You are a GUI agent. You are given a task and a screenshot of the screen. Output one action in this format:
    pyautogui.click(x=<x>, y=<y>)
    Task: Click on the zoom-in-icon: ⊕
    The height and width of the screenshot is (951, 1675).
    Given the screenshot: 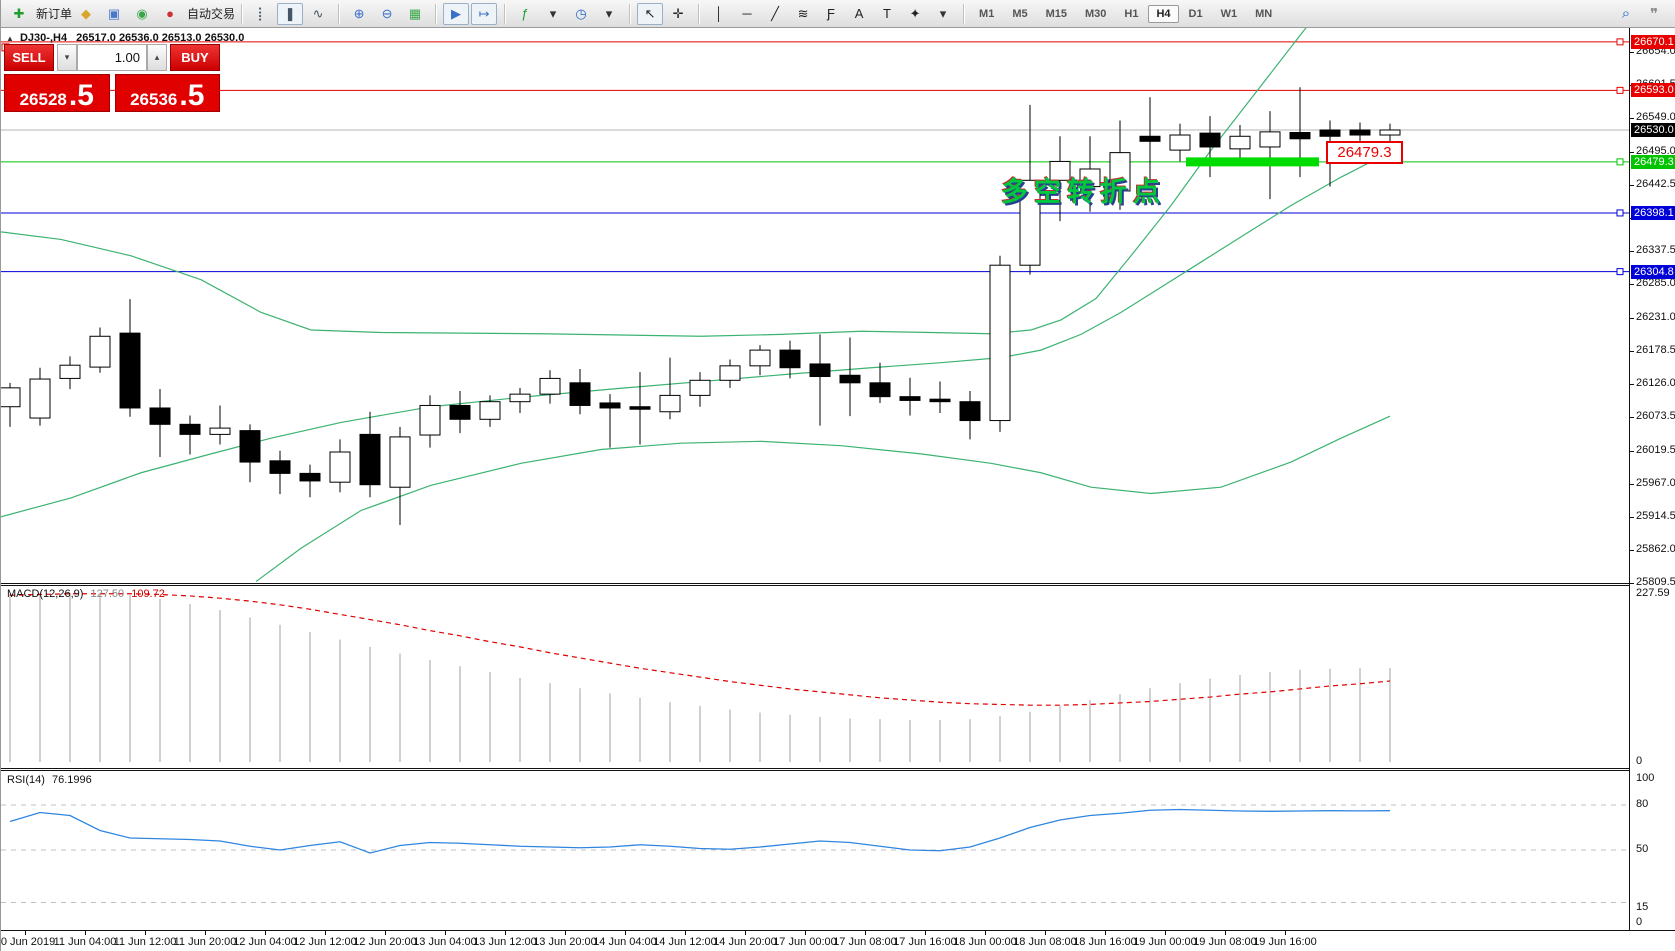 What is the action you would take?
    pyautogui.click(x=359, y=13)
    